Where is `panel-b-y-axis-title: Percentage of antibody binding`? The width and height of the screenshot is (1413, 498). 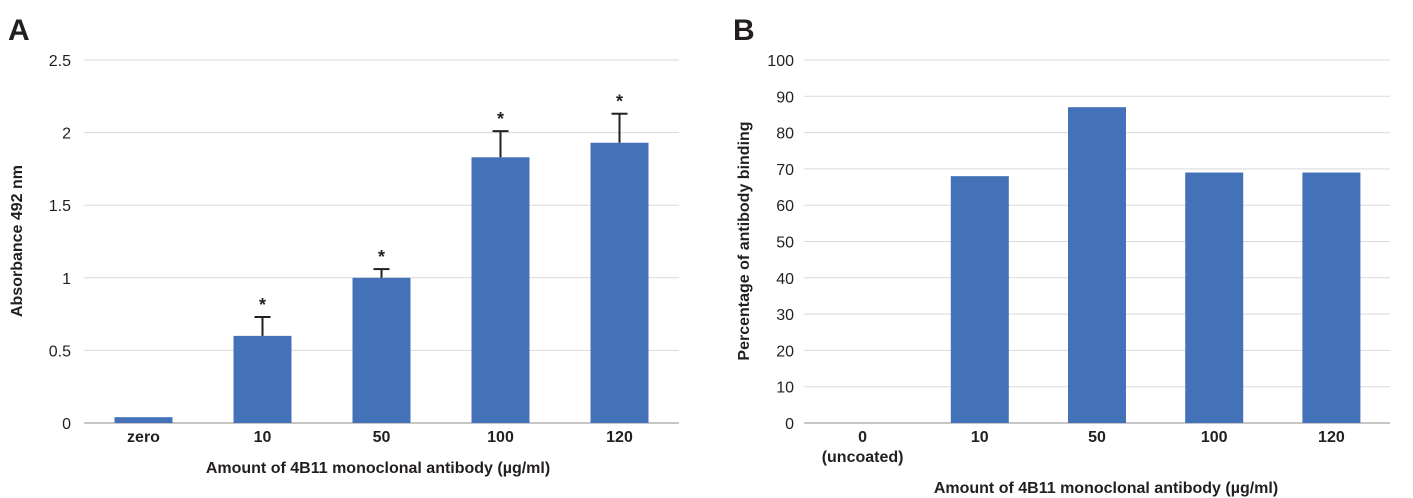
panel-b-y-axis-title: Percentage of antibody binding is located at coordinates (744, 240).